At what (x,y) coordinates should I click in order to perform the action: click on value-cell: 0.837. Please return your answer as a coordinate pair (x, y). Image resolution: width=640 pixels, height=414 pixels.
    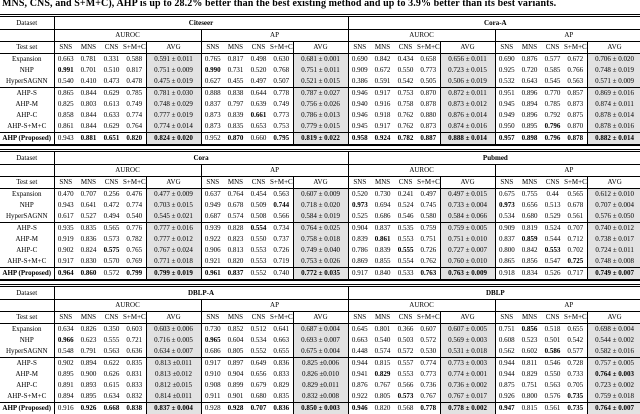
    Looking at the image, I should click on (212, 104).